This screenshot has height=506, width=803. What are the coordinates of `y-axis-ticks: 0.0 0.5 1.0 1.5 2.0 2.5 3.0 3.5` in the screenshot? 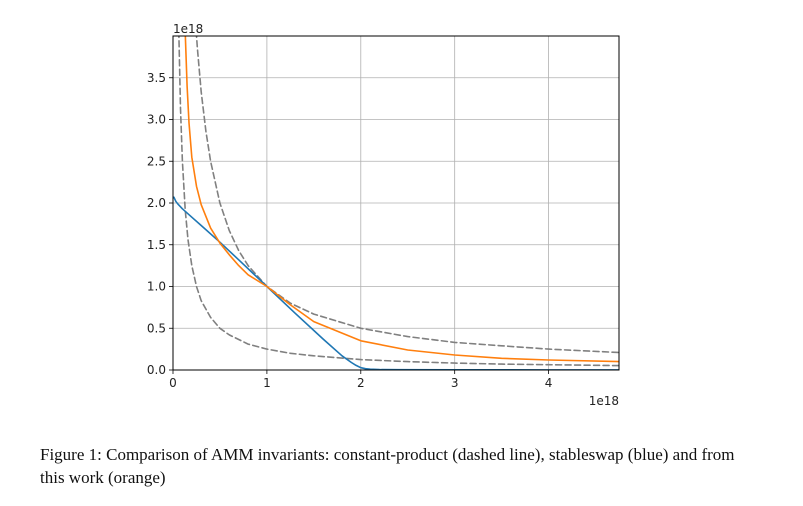 It's located at (160, 224).